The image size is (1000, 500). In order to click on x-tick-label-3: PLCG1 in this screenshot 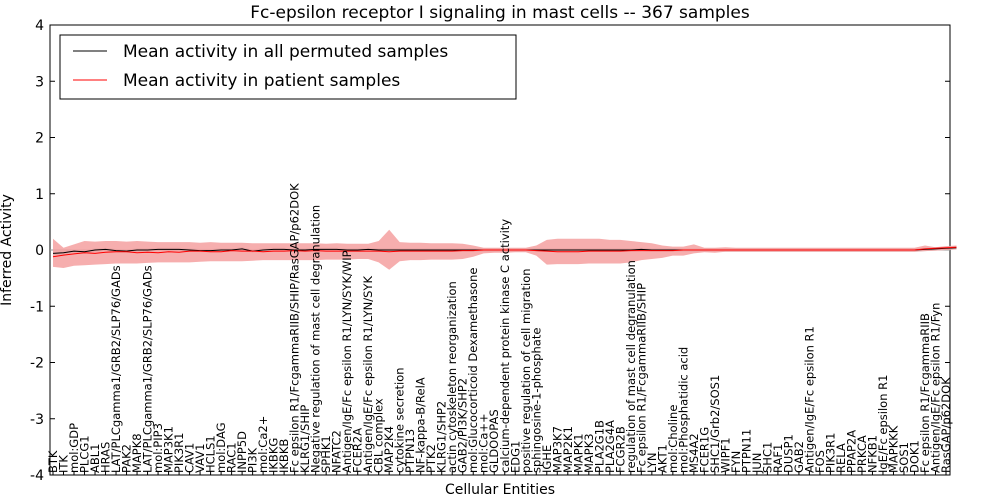, I will do `click(85, 454)`.